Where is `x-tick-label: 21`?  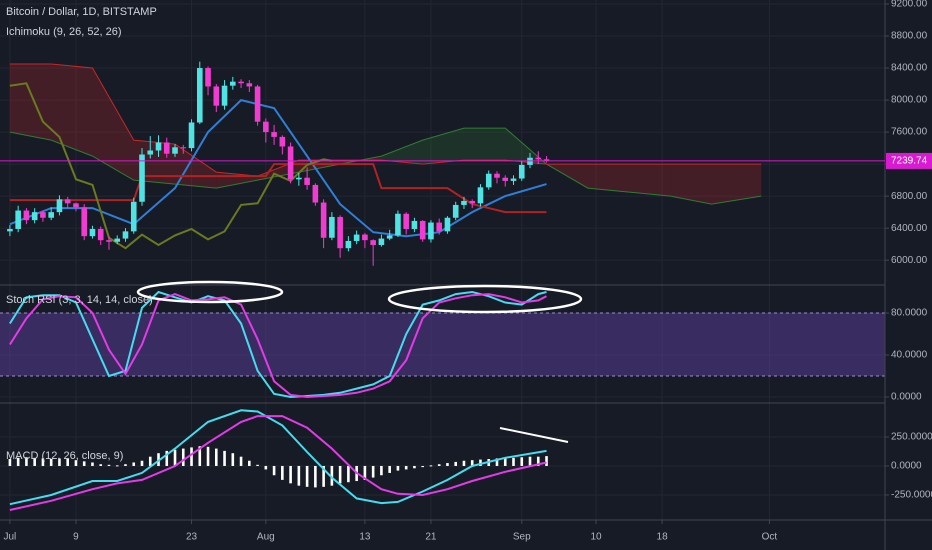
x-tick-label: 21 is located at coordinates (431, 537).